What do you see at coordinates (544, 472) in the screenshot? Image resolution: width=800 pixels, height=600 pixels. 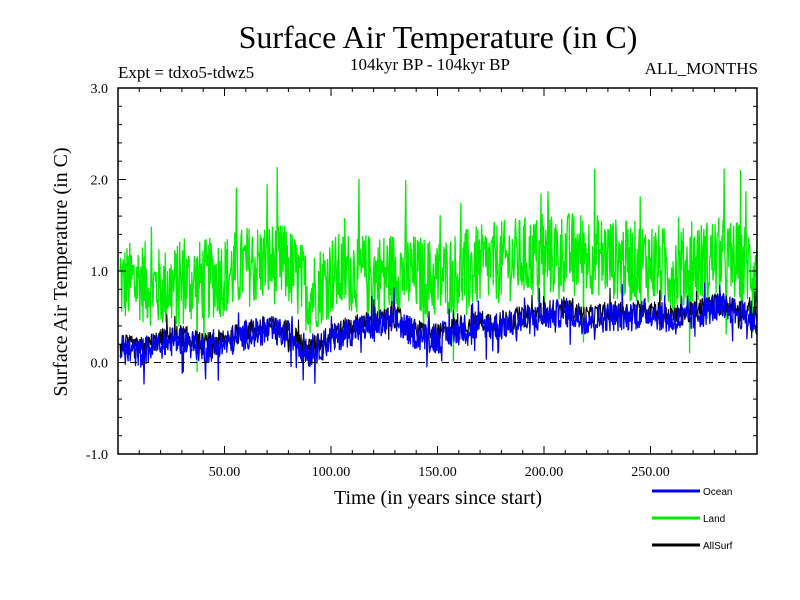 I see `x-tick-label: 200.00` at bounding box center [544, 472].